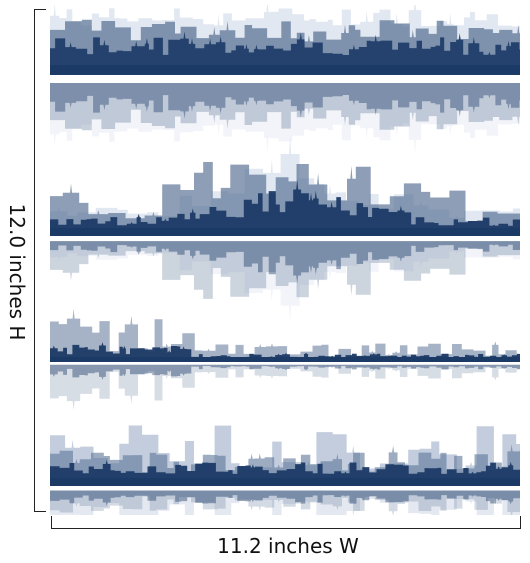 This screenshot has width=530, height=563. Describe the element at coordinates (286, 528) in the screenshot. I see `width-dimension-line` at that location.